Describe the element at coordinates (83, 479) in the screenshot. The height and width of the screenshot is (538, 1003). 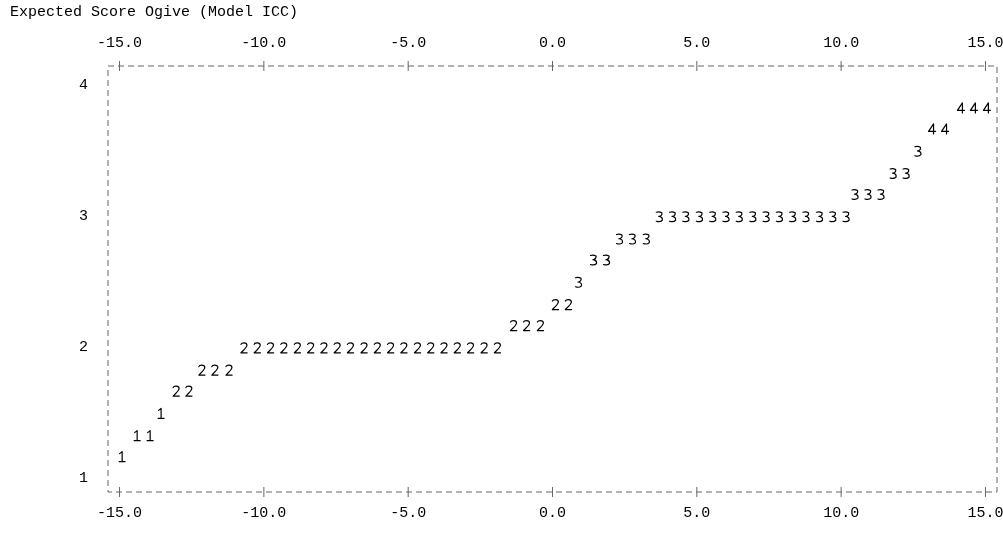
I see `y-tick-label: 1` at that location.